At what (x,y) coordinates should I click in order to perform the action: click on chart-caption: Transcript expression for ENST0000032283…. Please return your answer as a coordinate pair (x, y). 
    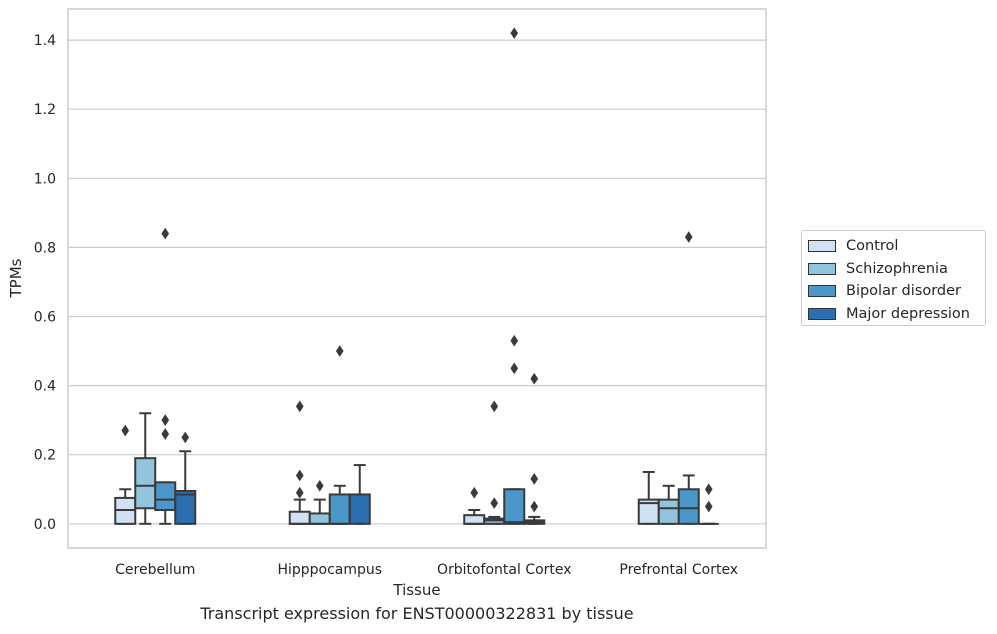
    Looking at the image, I should click on (417, 613).